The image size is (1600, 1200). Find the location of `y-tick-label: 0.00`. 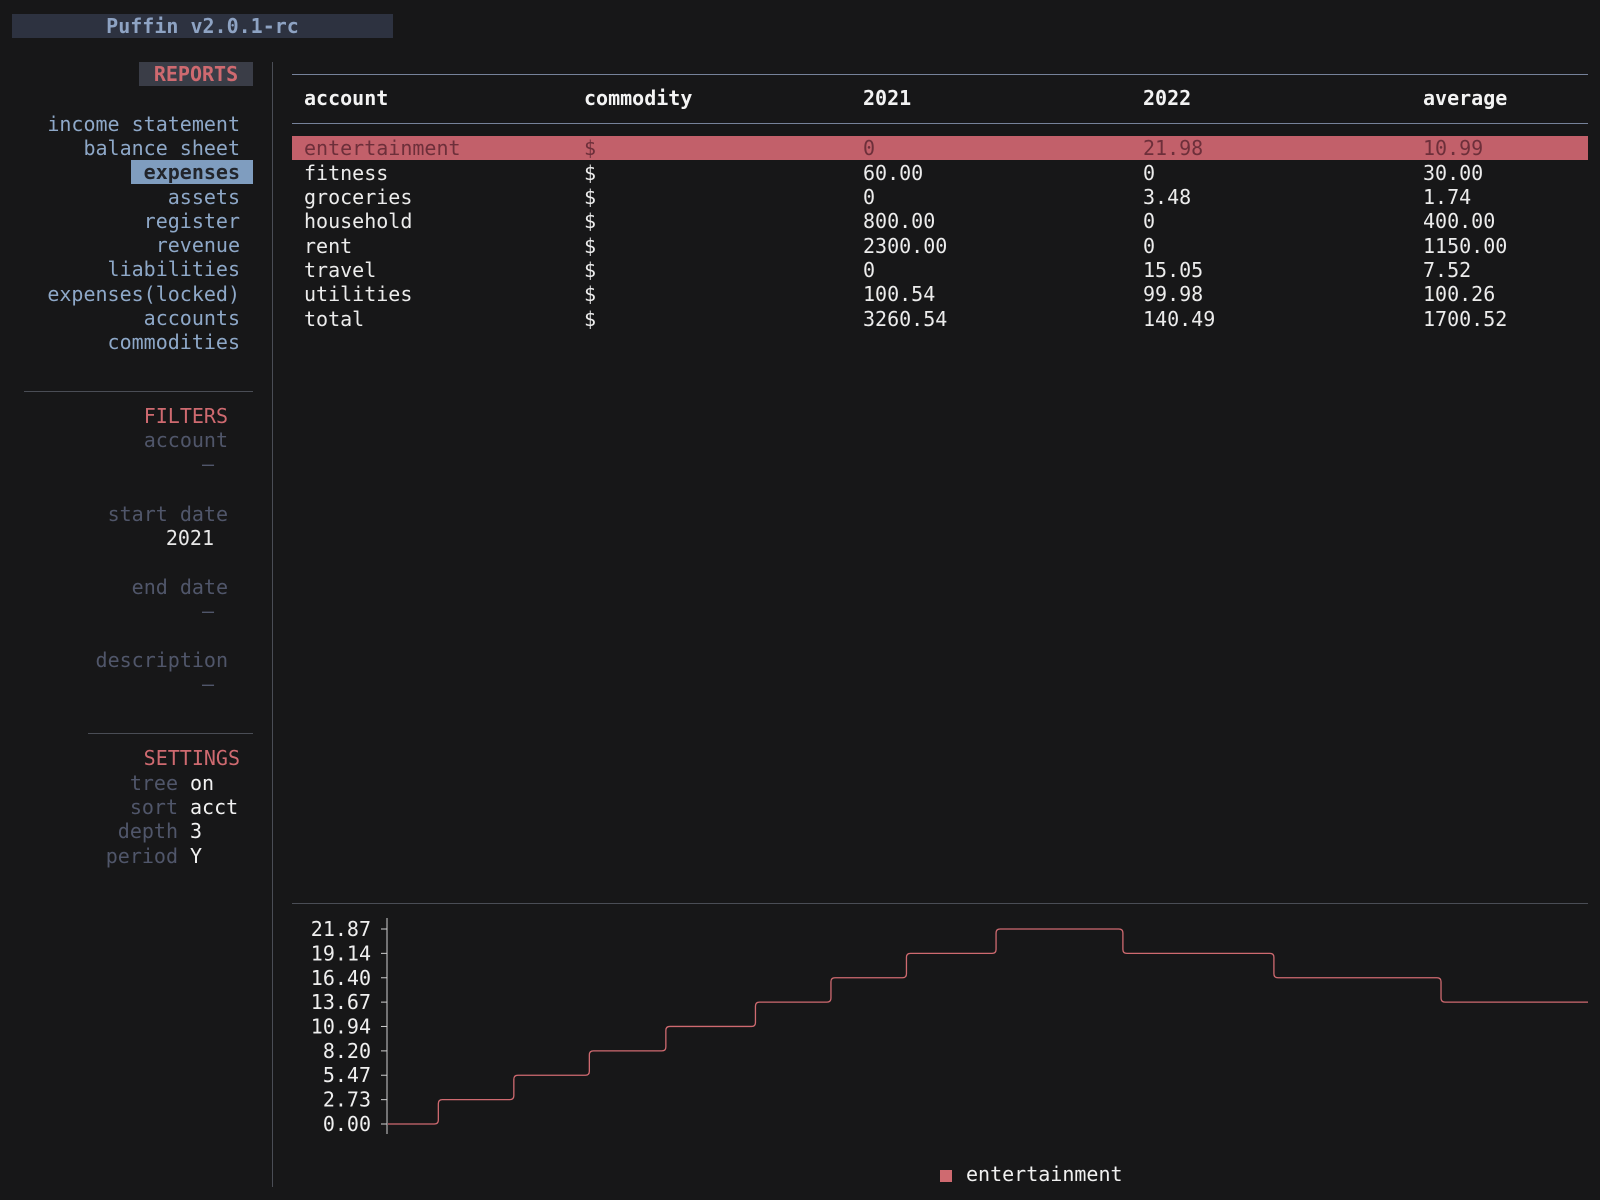

y-tick-label: 0.00 is located at coordinates (347, 1124).